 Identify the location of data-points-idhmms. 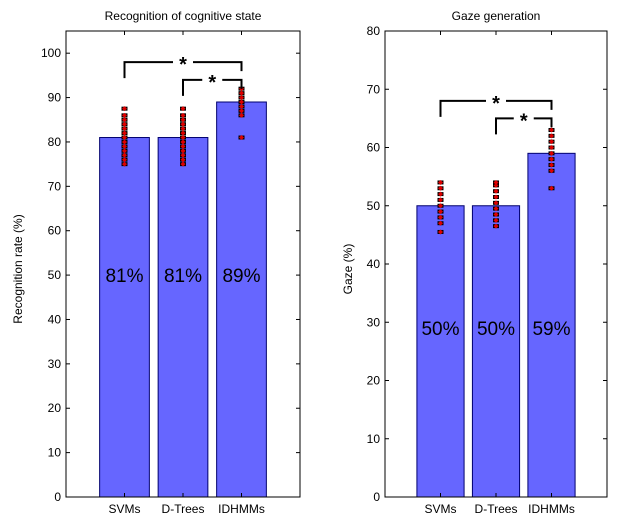
(551, 159).